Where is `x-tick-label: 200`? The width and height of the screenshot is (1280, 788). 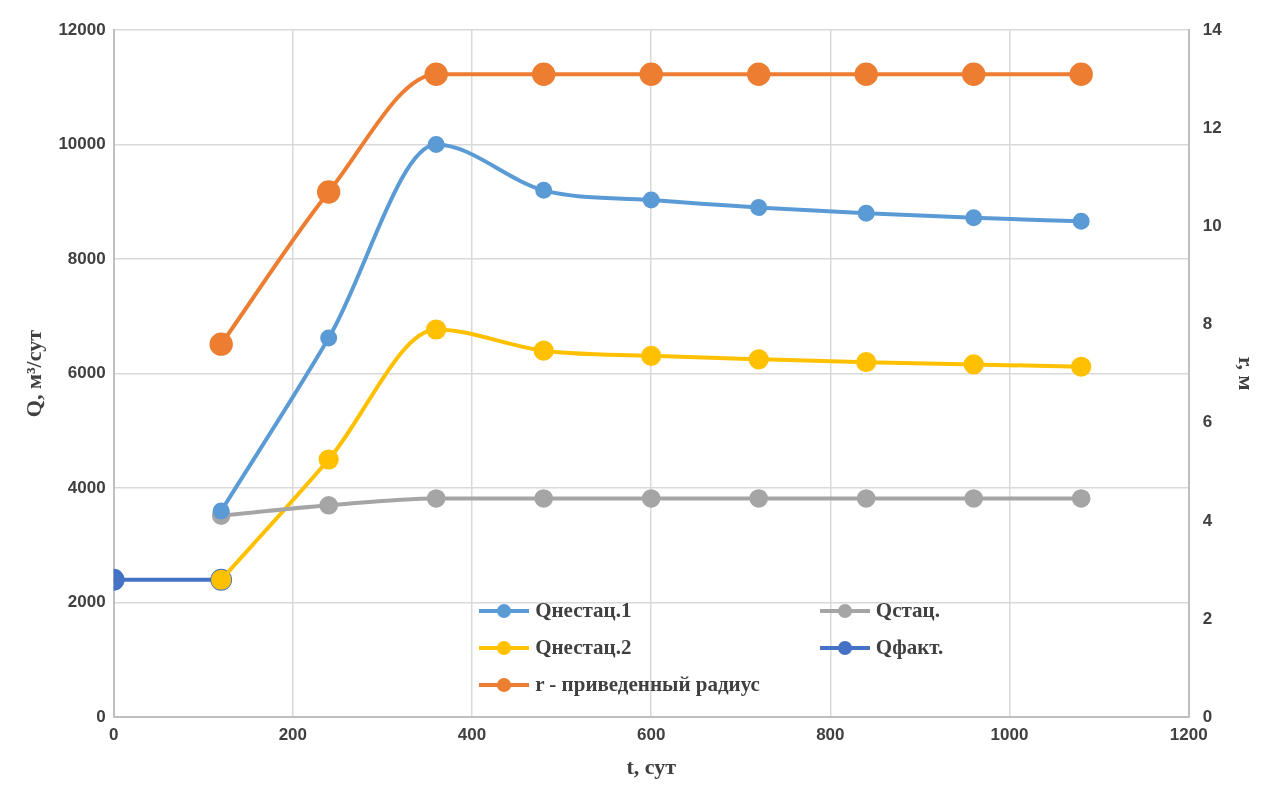
x-tick-label: 200 is located at coordinates (293, 735).